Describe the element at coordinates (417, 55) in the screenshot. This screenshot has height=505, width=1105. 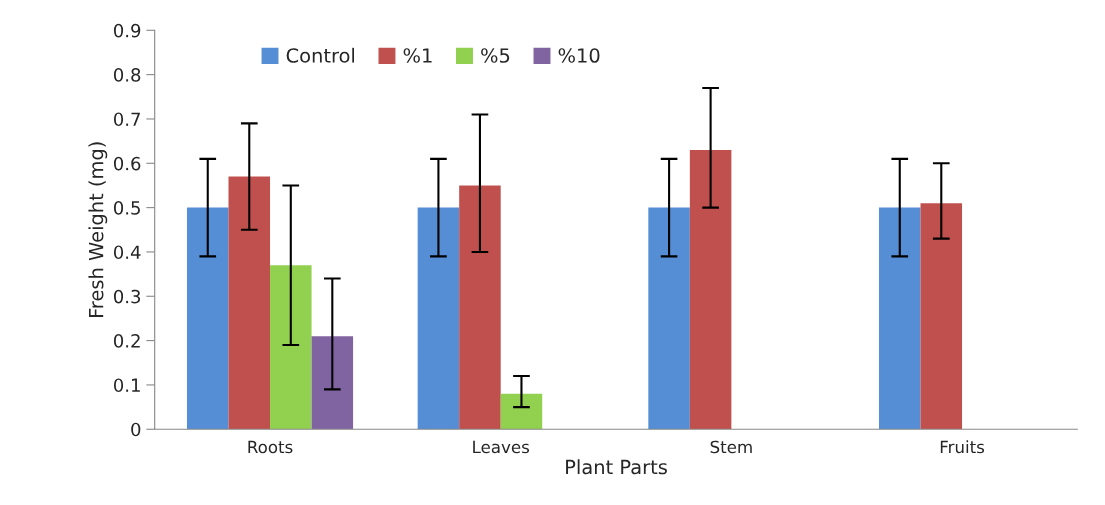
I see `legend-label: %1` at that location.